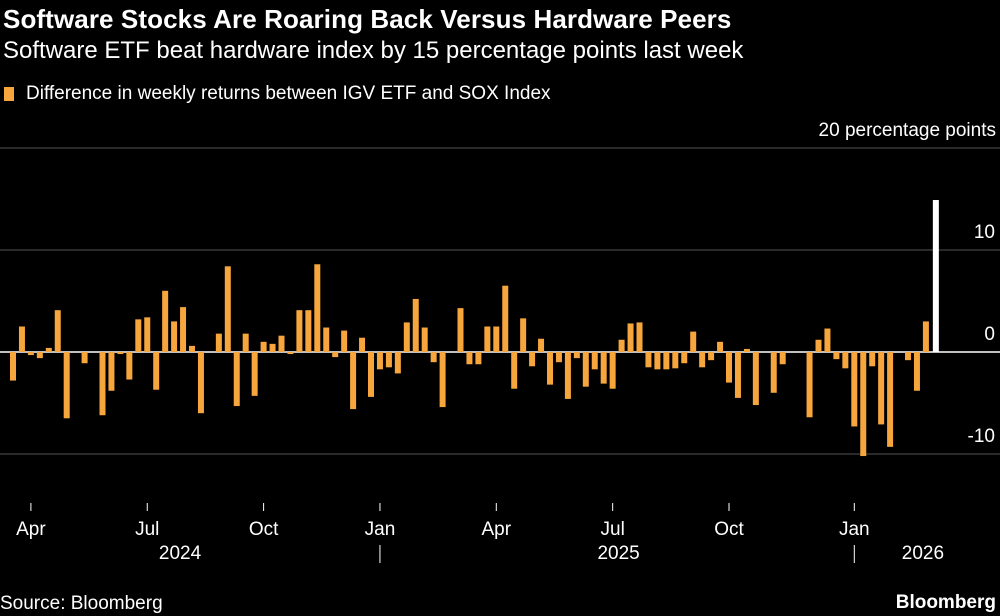 The width and height of the screenshot is (1000, 616). What do you see at coordinates (923, 553) in the screenshot?
I see `x-year-label: 2026` at bounding box center [923, 553].